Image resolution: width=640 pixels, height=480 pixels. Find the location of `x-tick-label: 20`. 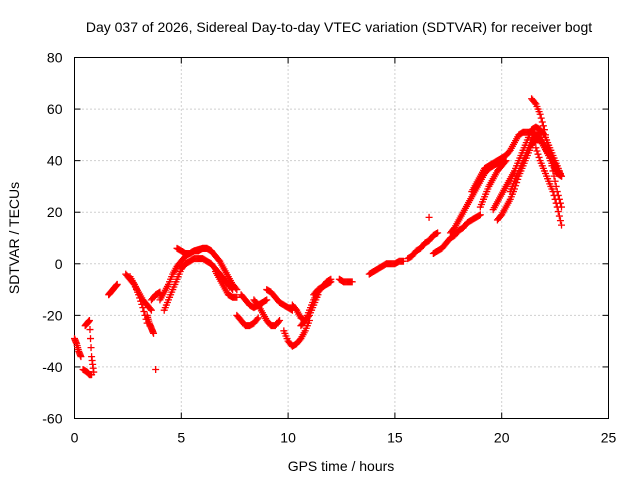

x-tick-label: 20 is located at coordinates (502, 438).